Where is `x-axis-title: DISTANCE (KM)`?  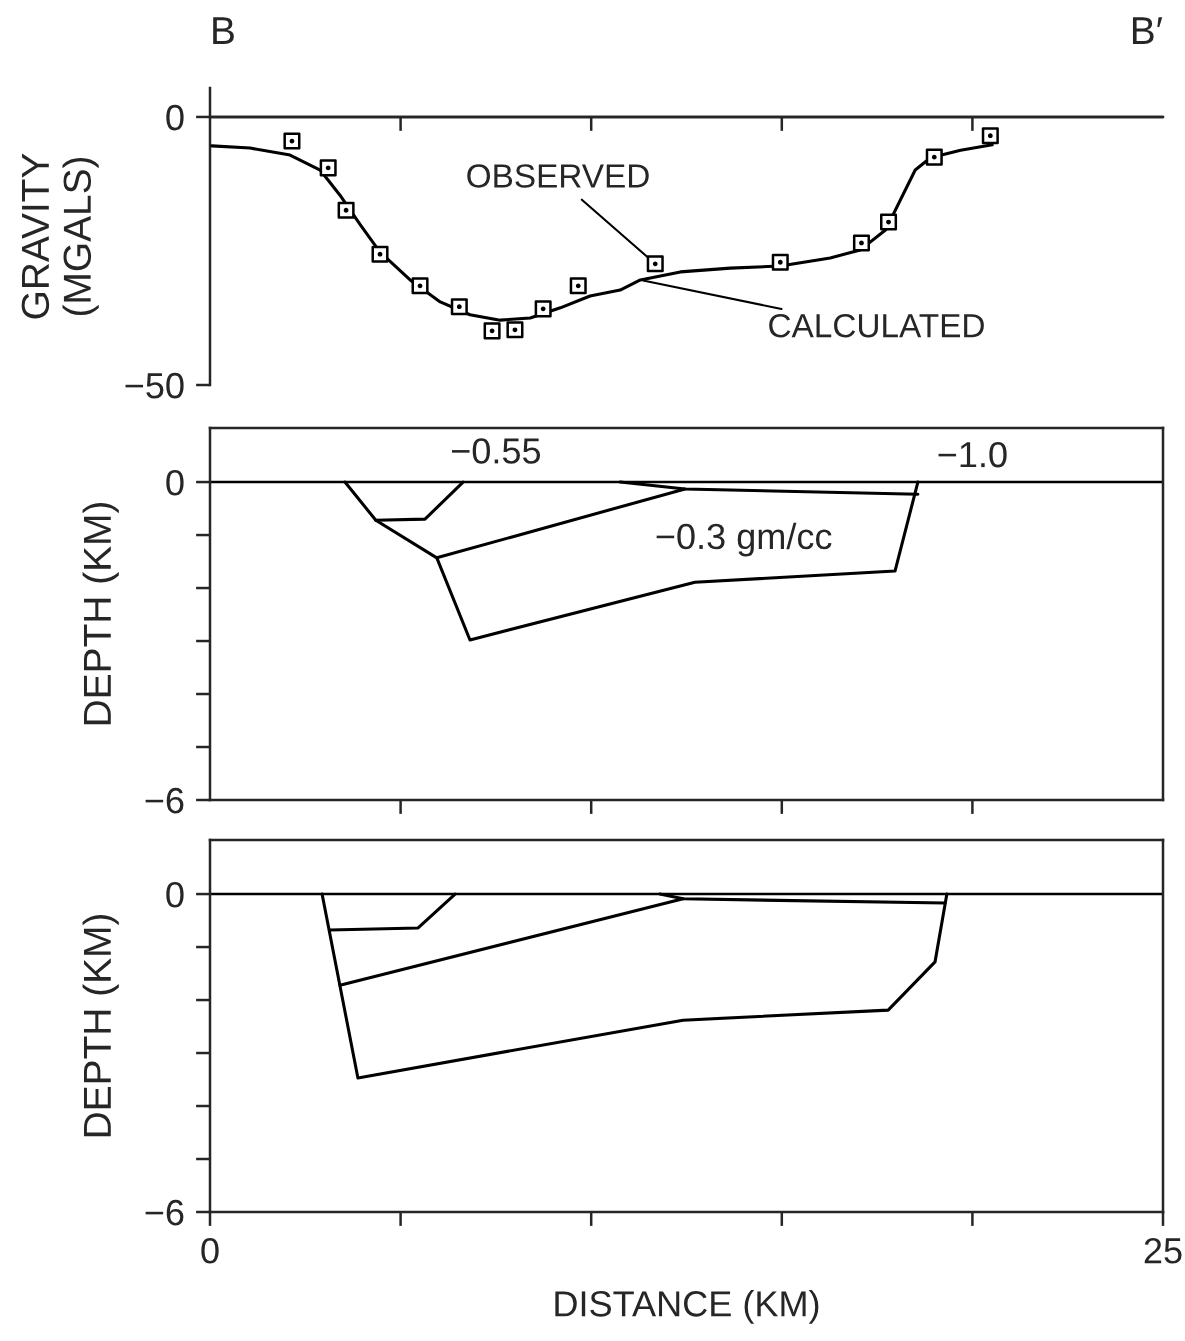 x-axis-title: DISTANCE (KM) is located at coordinates (687, 1307).